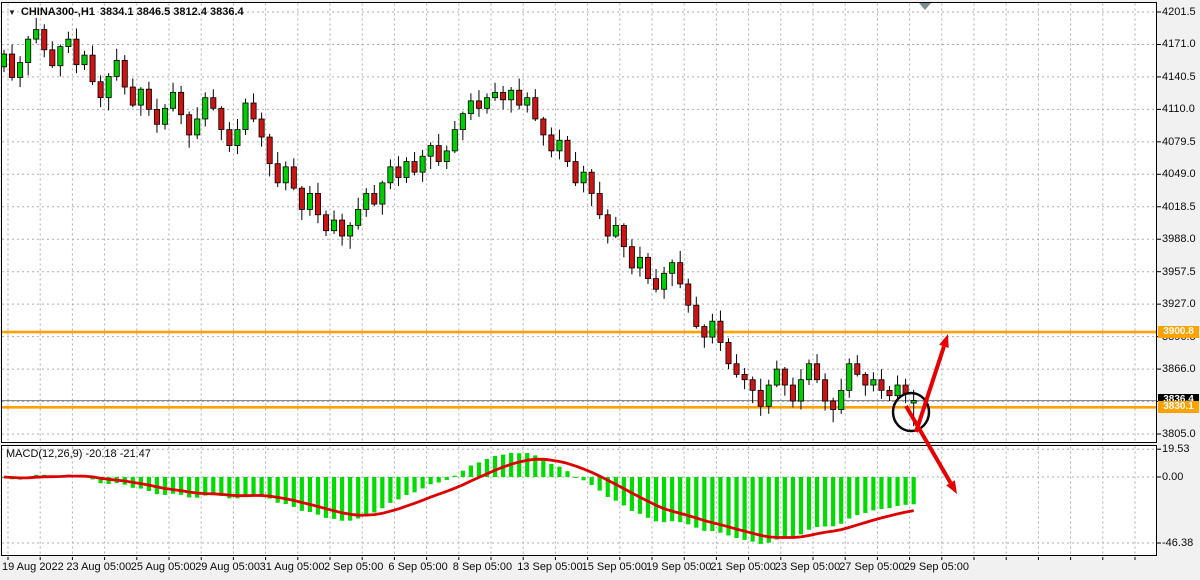 The width and height of the screenshot is (1200, 580). I want to click on annotation-arrow-shaft, so click(928, 444).